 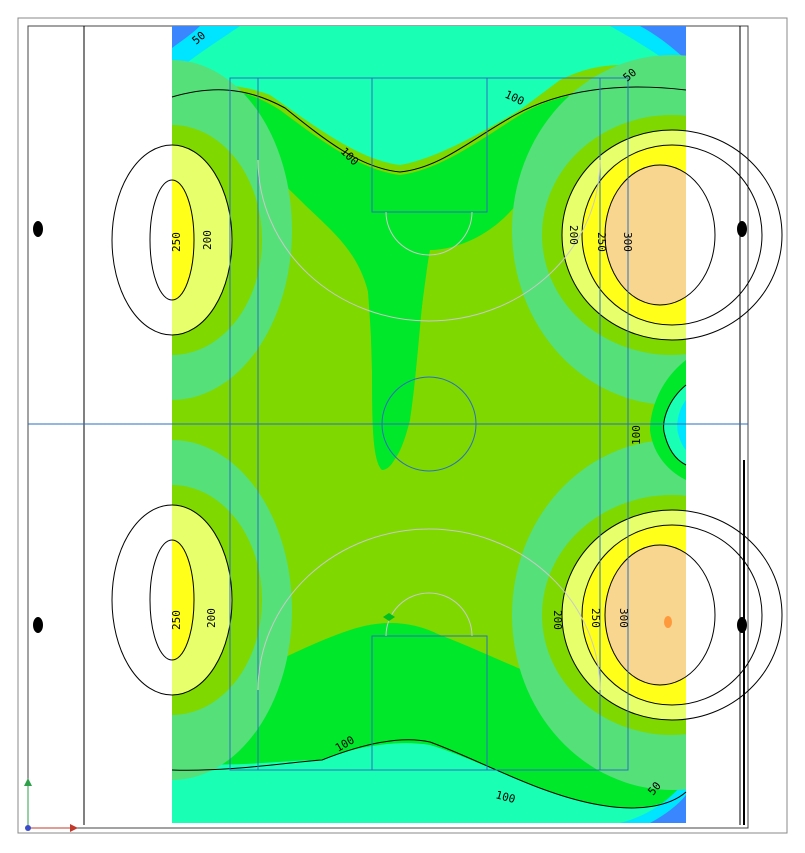 I want to click on axis-indicator, so click(x=51, y=805).